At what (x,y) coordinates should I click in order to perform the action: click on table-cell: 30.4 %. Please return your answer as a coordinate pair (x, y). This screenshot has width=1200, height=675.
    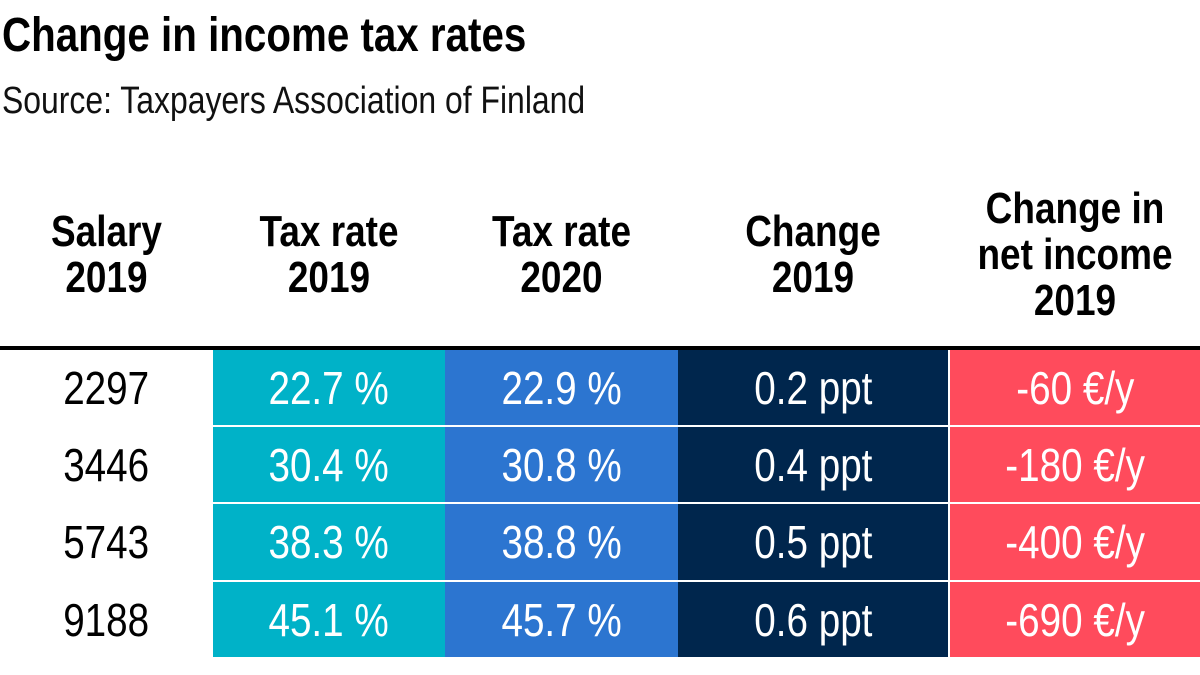
    Looking at the image, I should click on (329, 464).